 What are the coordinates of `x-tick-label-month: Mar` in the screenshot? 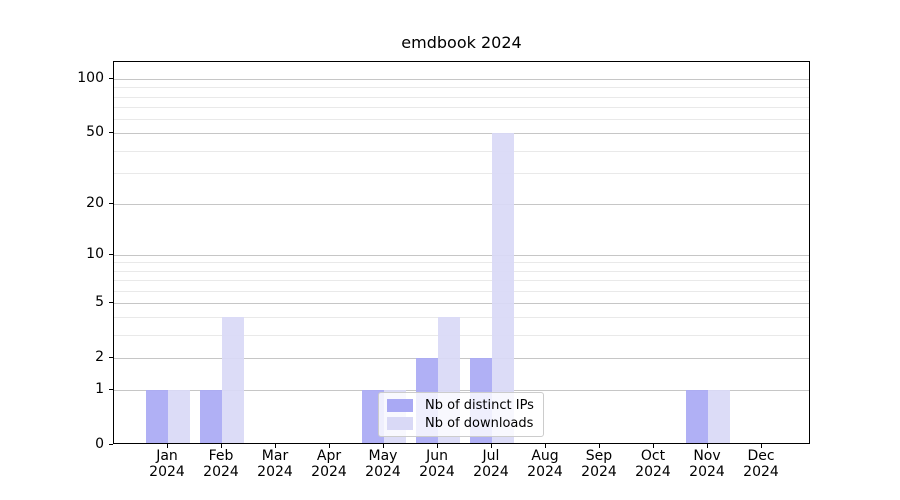 It's located at (275, 456).